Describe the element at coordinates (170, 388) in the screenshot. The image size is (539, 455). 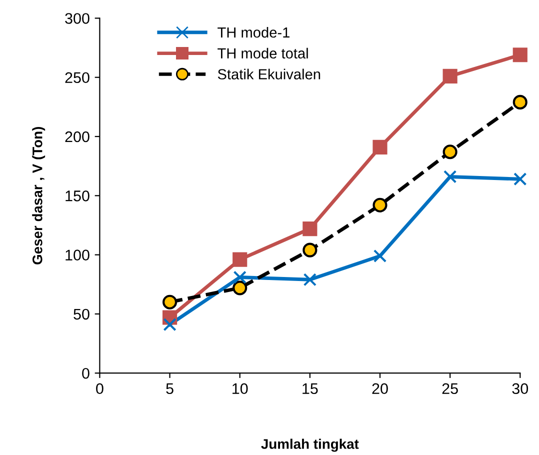
I see `x-tick-label: 5` at that location.